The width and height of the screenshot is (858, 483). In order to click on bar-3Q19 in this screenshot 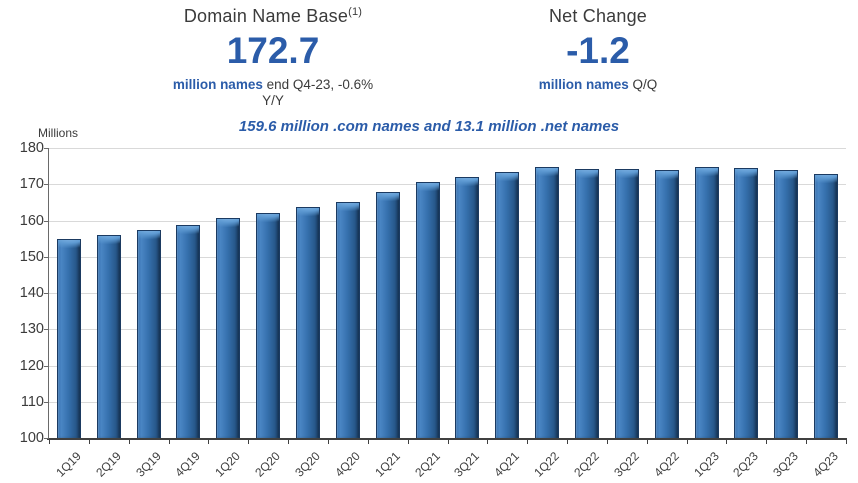, I will do `click(148, 333)`.